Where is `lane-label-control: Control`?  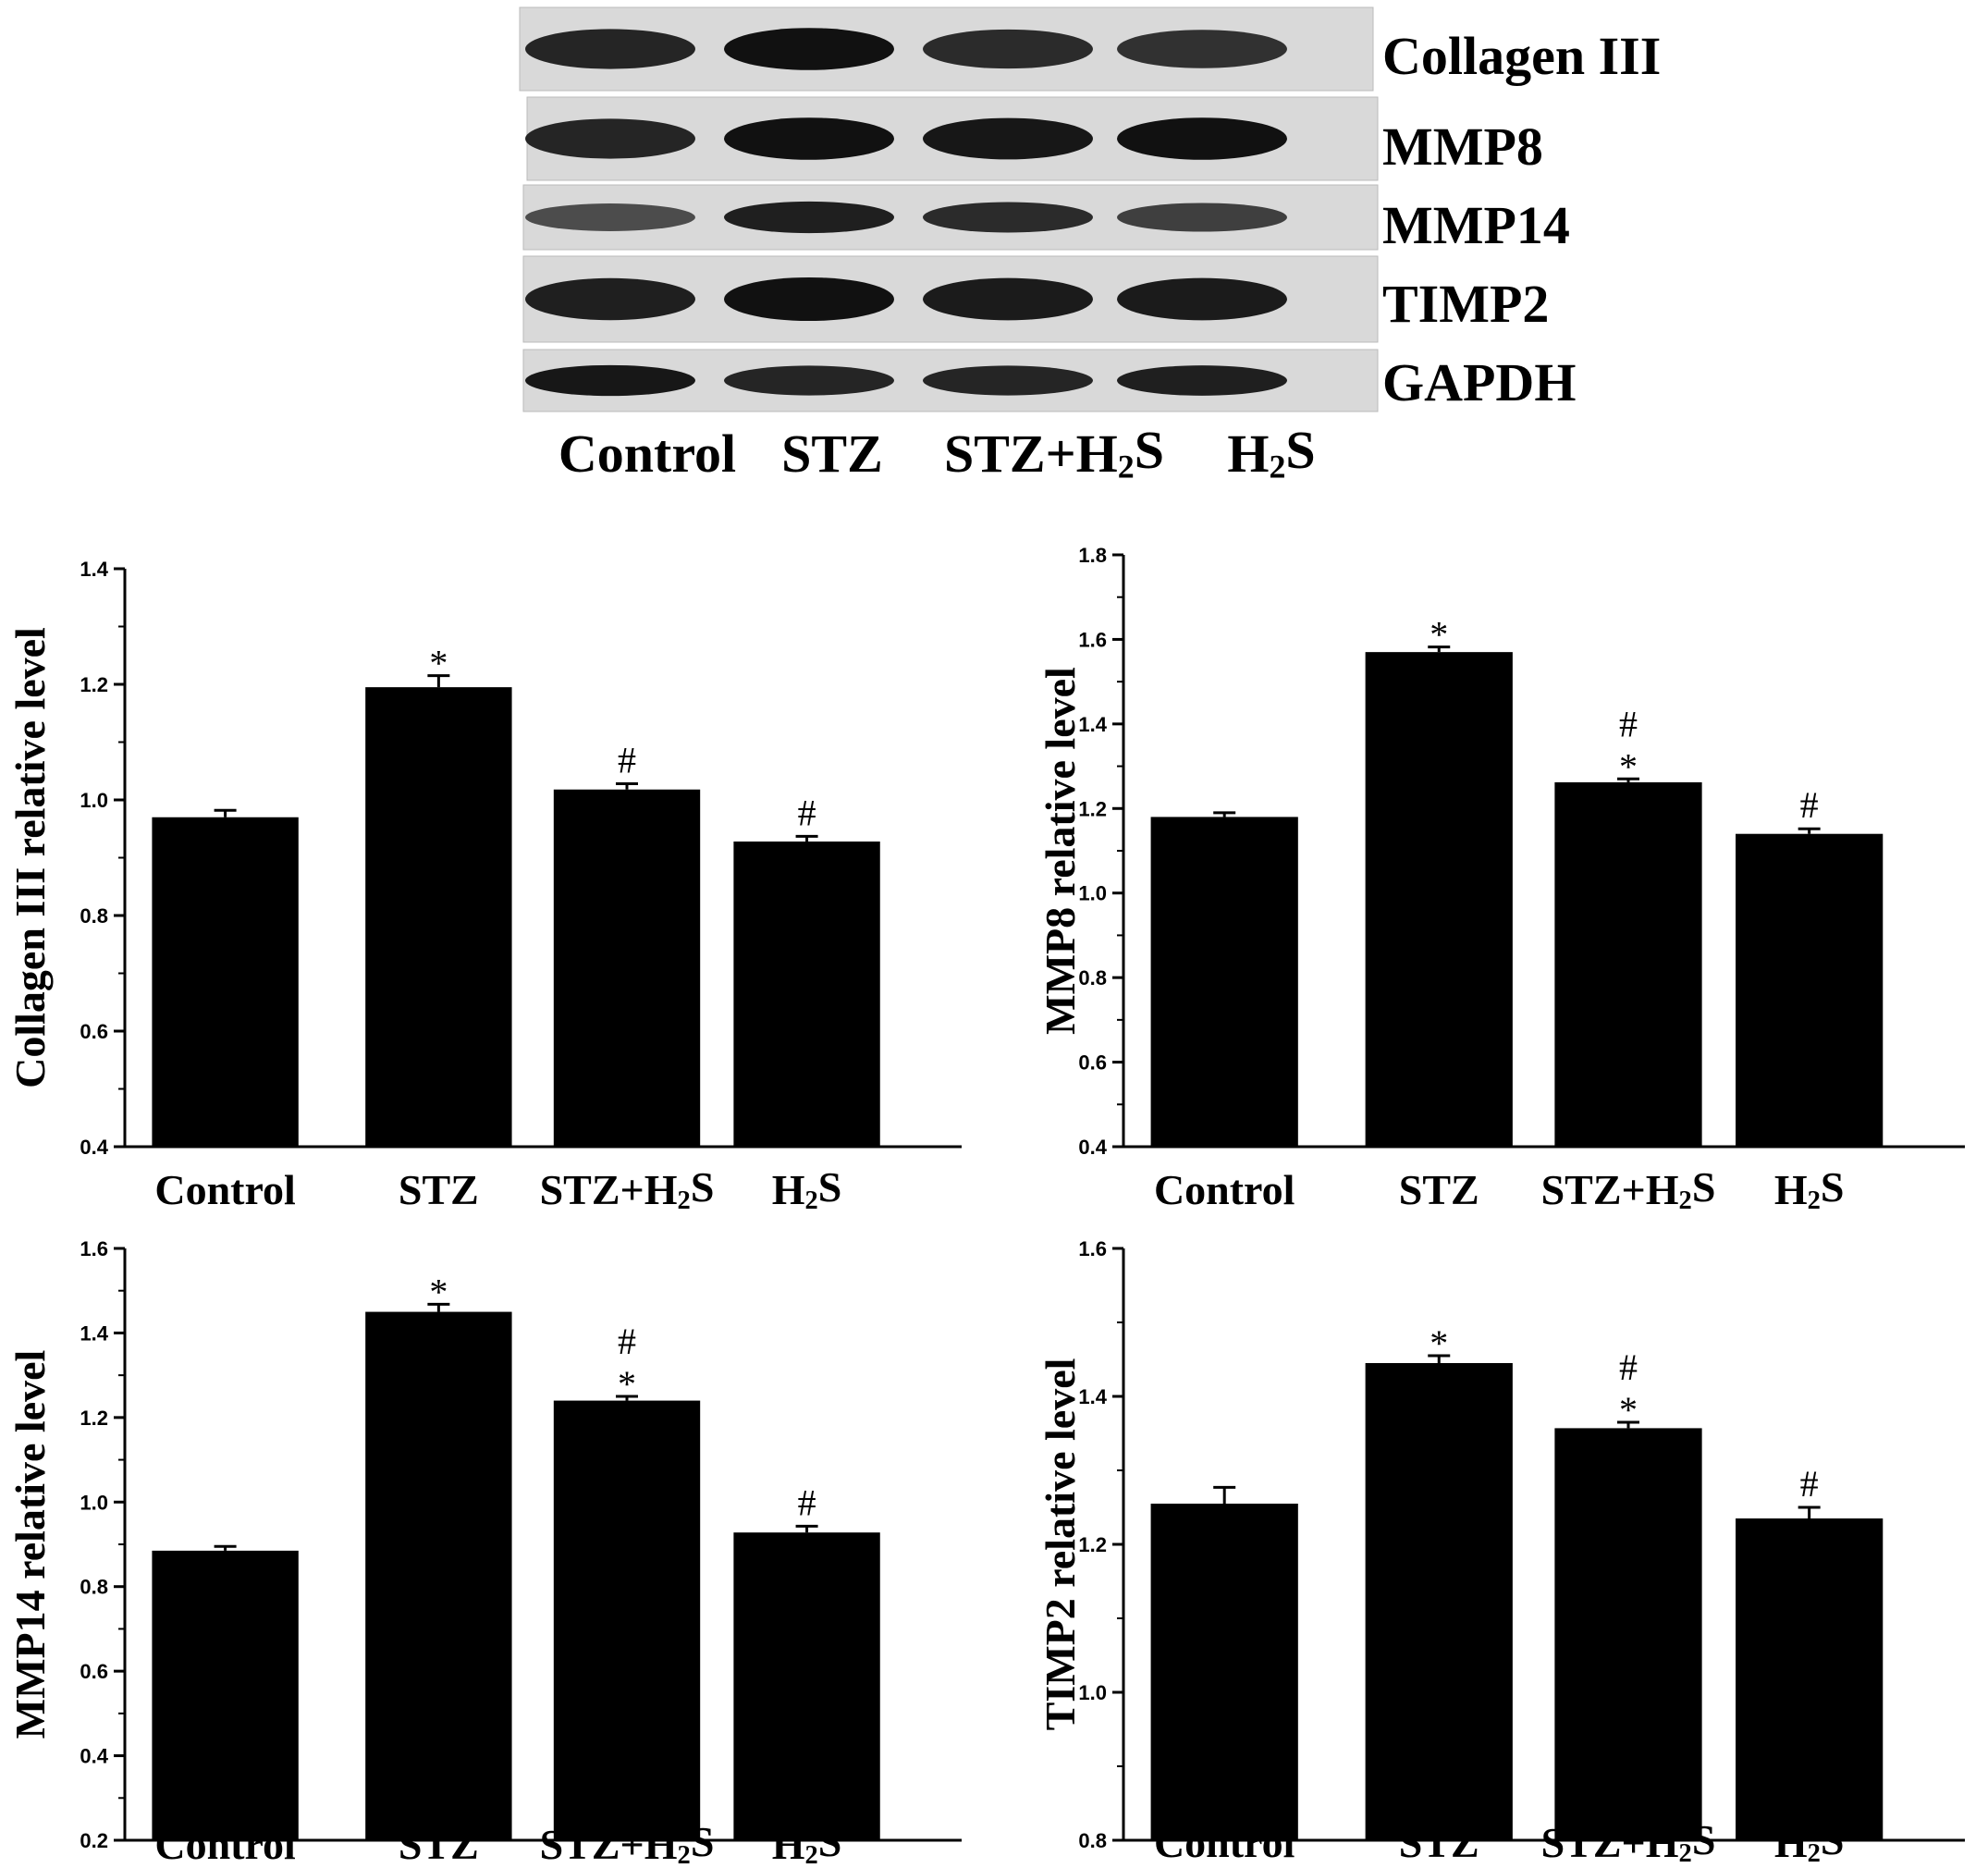
lane-label-control: Control is located at coordinates (647, 452).